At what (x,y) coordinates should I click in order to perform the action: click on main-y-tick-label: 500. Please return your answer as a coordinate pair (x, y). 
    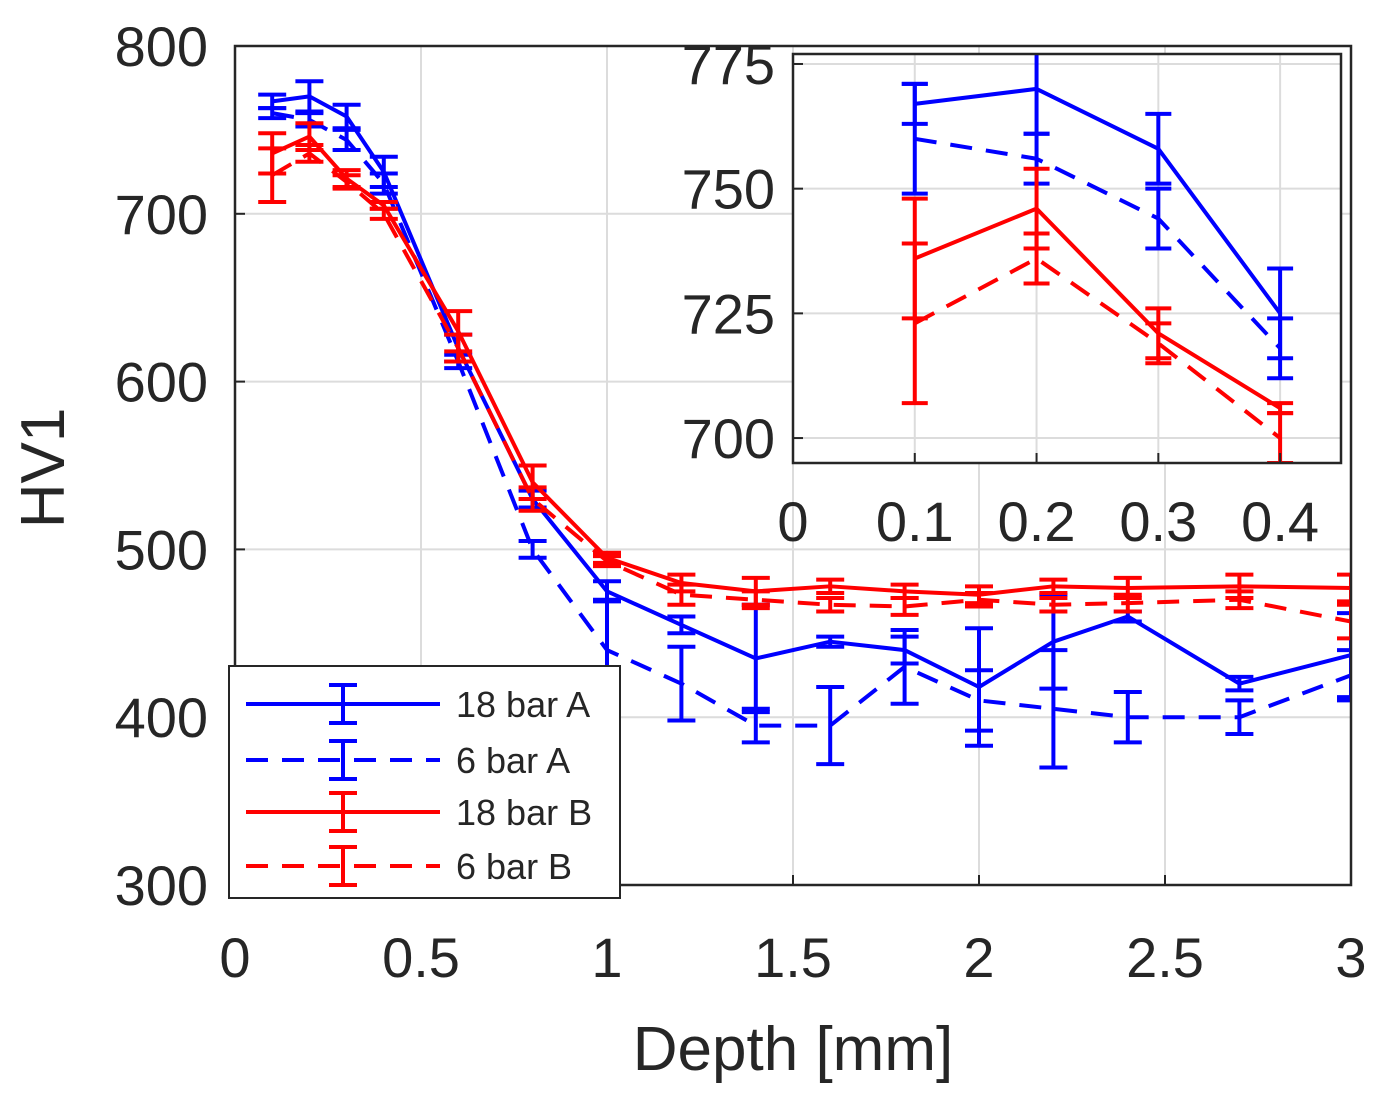
    Looking at the image, I should click on (161, 549).